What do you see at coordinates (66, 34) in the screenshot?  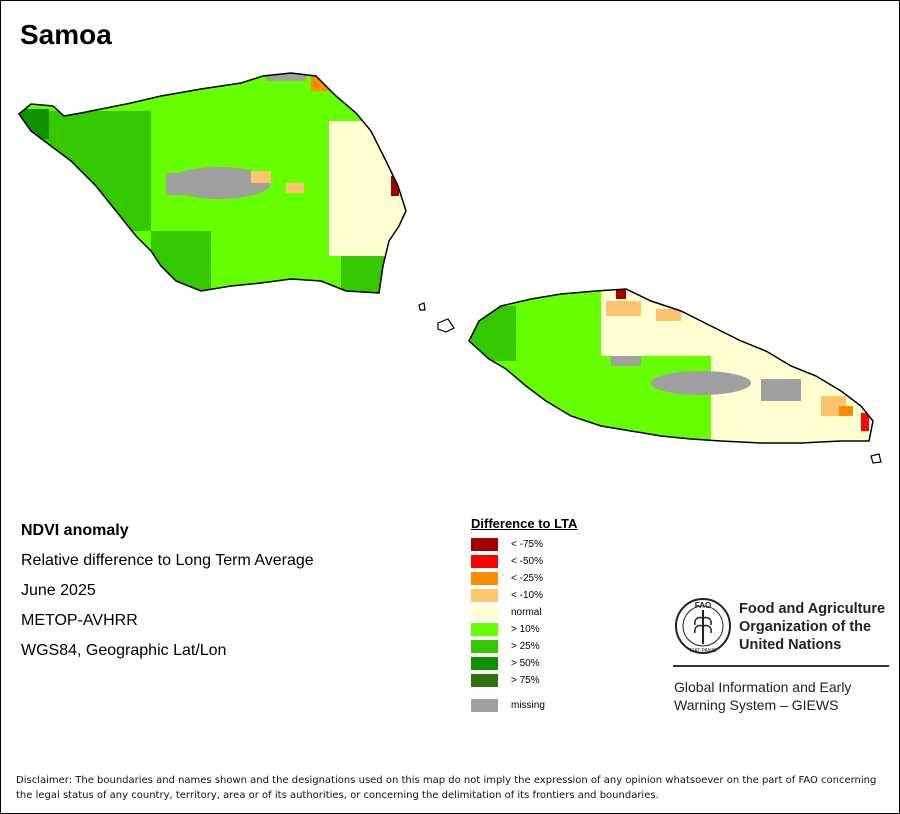 I see `map-title: Samoa` at bounding box center [66, 34].